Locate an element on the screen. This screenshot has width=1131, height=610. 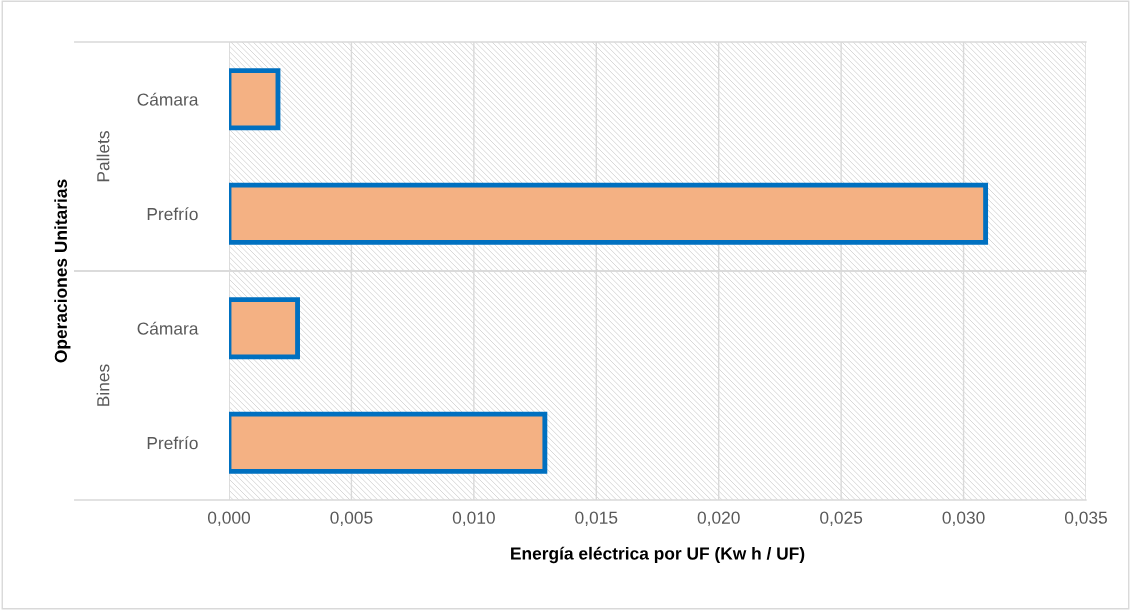
text: Pallets is located at coordinates (103, 156).